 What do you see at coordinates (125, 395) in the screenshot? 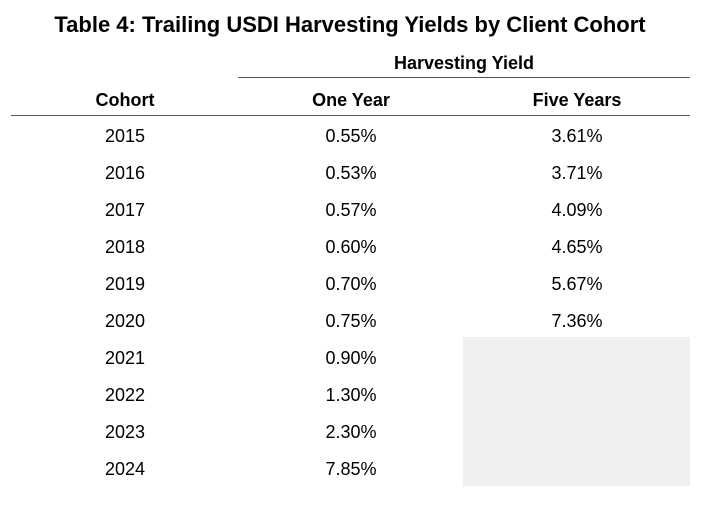
I see `cohort-cell: 2022` at bounding box center [125, 395].